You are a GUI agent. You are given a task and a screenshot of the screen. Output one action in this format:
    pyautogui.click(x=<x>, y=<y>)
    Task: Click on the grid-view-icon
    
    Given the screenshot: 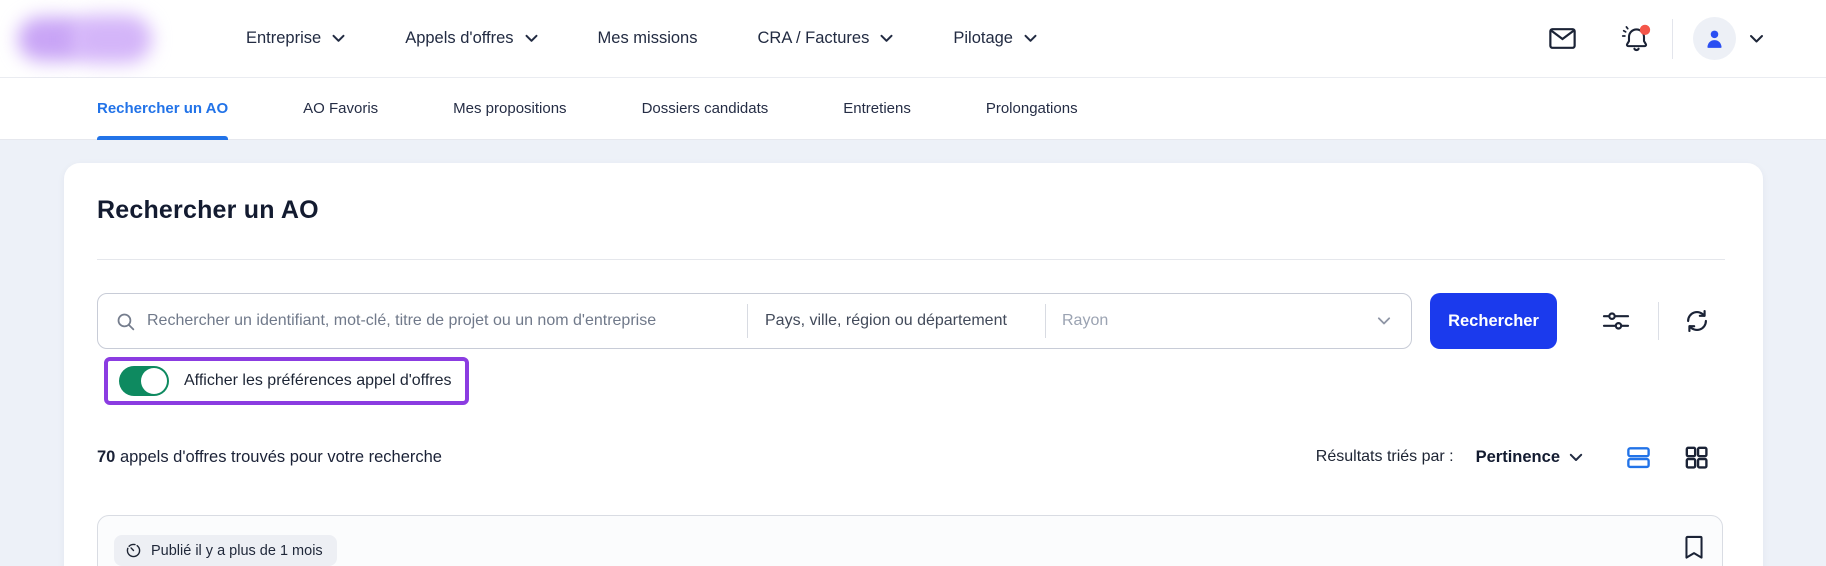 What is the action you would take?
    pyautogui.click(x=1696, y=457)
    